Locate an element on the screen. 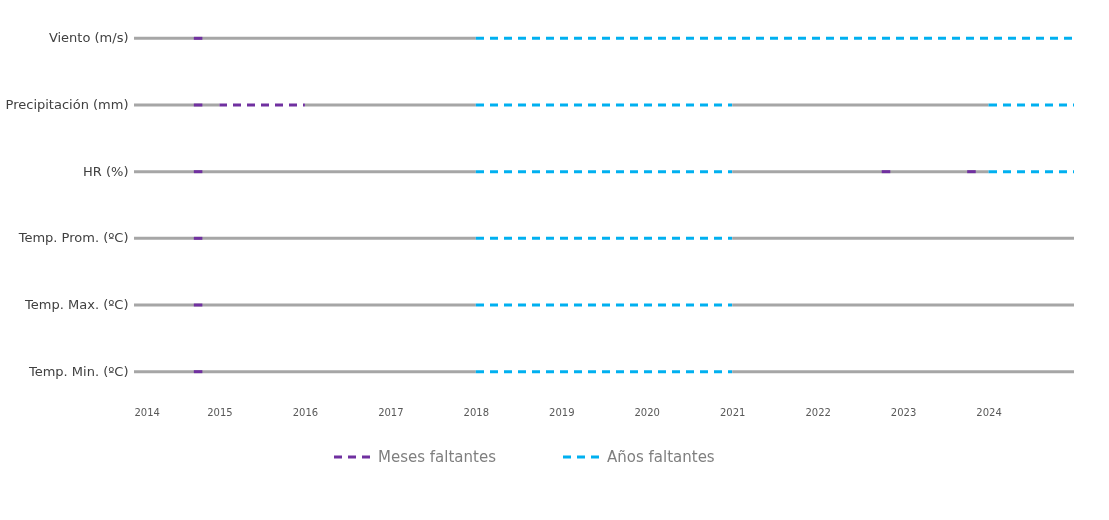 This screenshot has width=1109, height=520. x-tick-label: 2024 is located at coordinates (989, 412).